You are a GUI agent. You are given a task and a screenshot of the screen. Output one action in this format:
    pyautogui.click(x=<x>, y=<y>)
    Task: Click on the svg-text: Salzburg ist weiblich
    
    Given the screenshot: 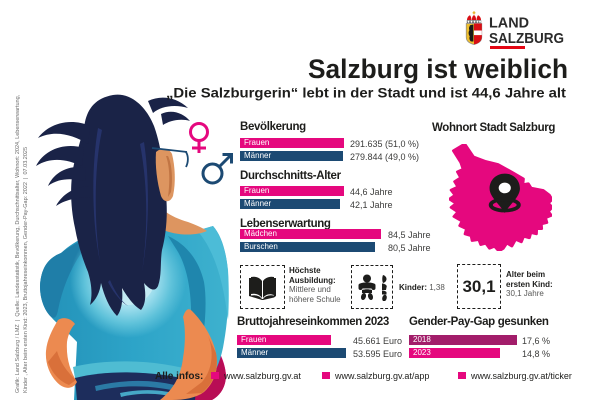 What is the action you would take?
    pyautogui.click(x=438, y=69)
    